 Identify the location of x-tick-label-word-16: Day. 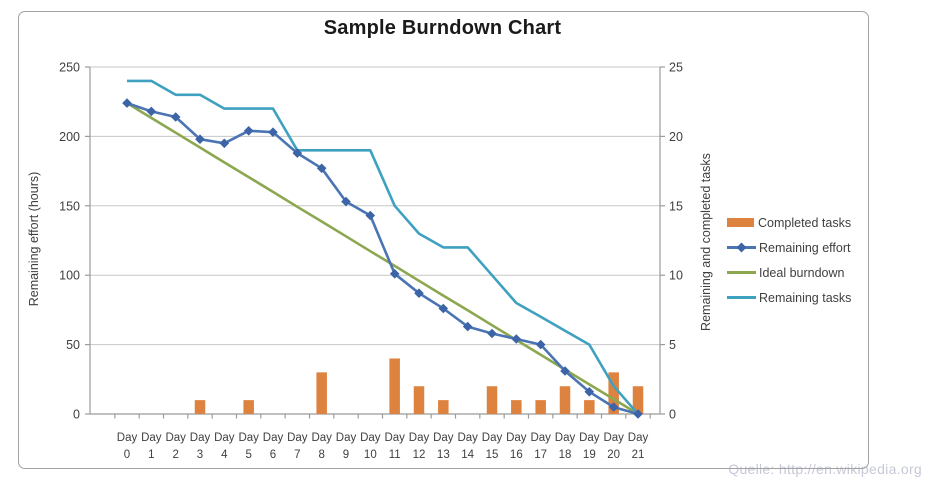
(516, 438).